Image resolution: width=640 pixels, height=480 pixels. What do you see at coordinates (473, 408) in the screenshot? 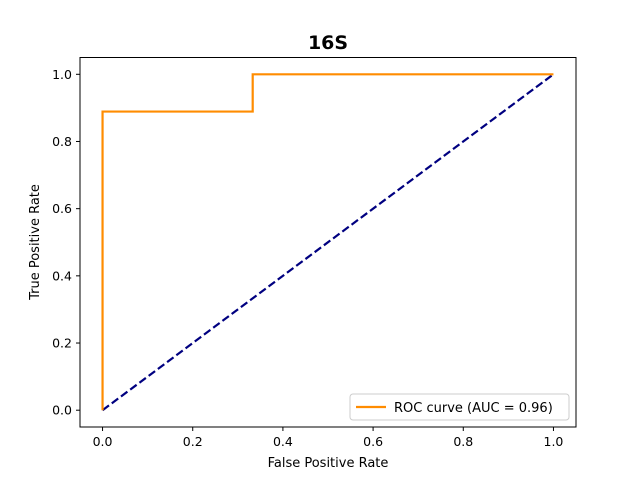
I see `legend-label-roc-curve: ROC curve (AUC = 0.96)` at bounding box center [473, 408].